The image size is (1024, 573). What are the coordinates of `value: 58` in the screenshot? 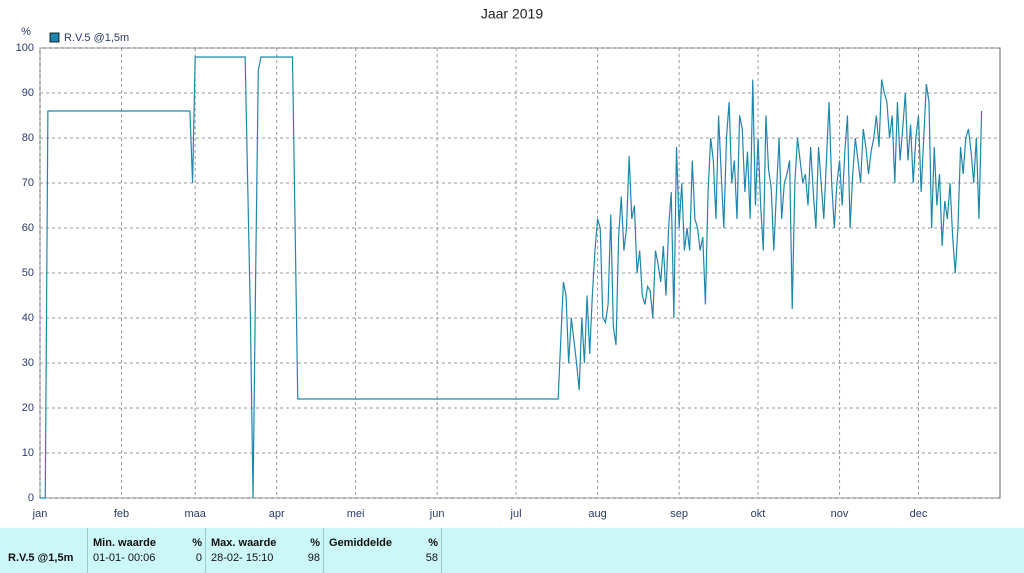 It's located at (431, 558).